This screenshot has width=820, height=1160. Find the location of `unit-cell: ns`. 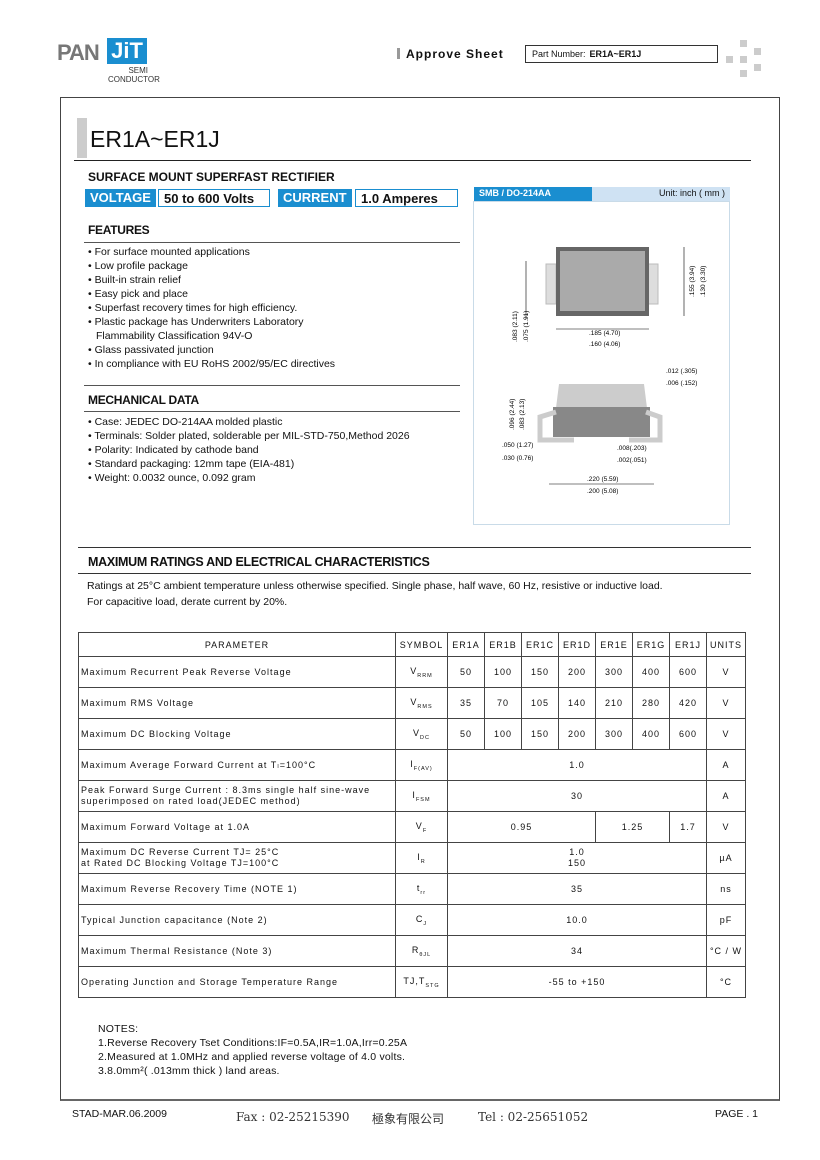

unit-cell: ns is located at coordinates (726, 889).